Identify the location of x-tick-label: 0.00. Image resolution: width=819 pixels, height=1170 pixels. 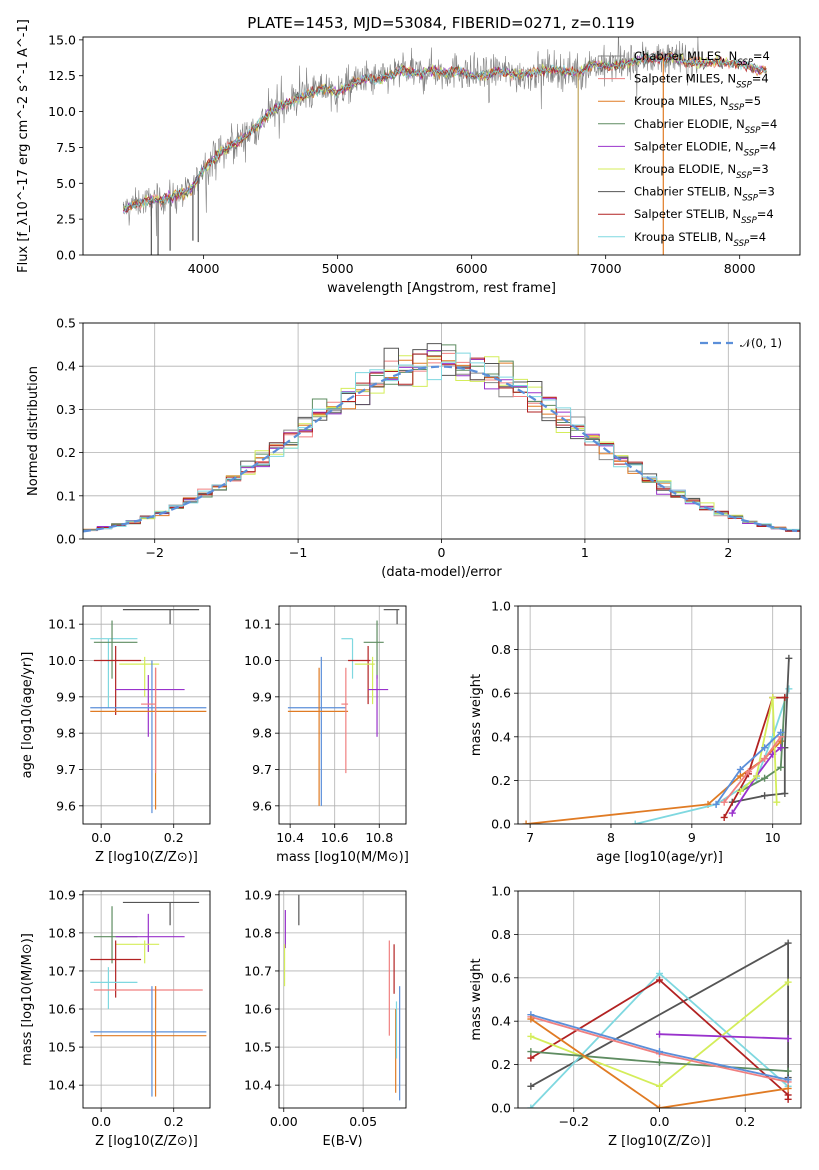
(284, 1121).